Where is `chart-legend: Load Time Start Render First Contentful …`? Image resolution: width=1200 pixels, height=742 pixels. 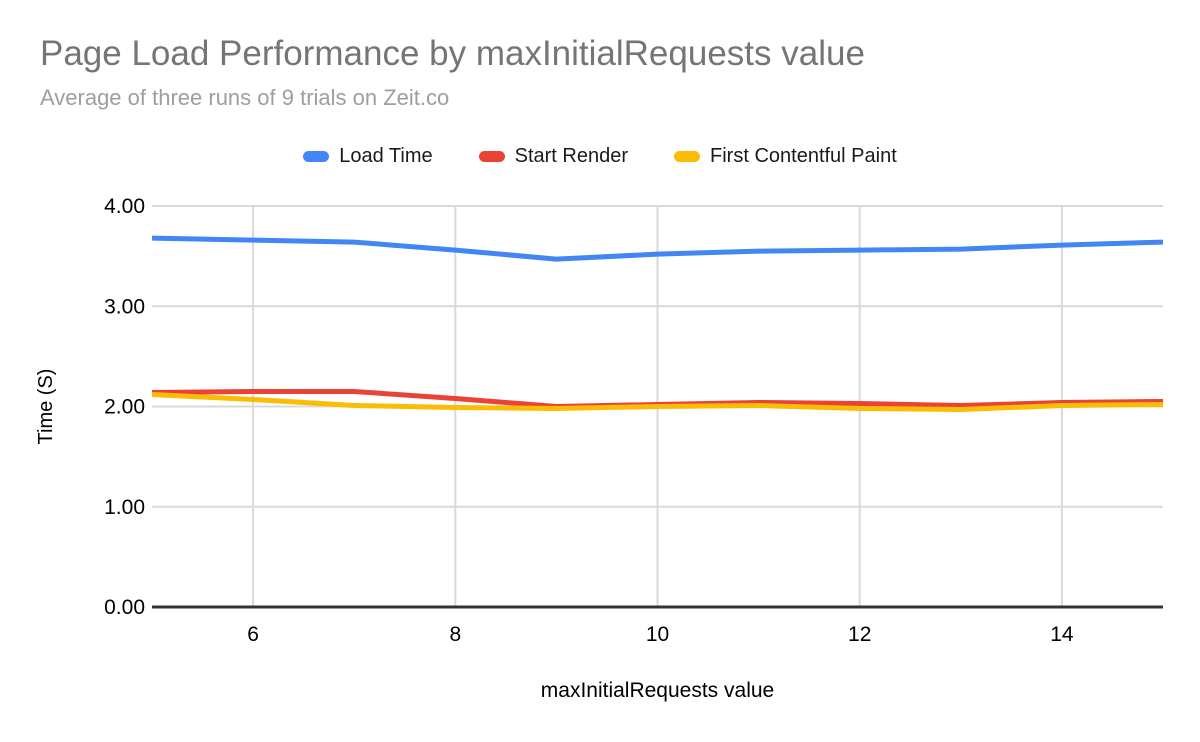
chart-legend: Load Time Start Render First Contentful … is located at coordinates (600, 156).